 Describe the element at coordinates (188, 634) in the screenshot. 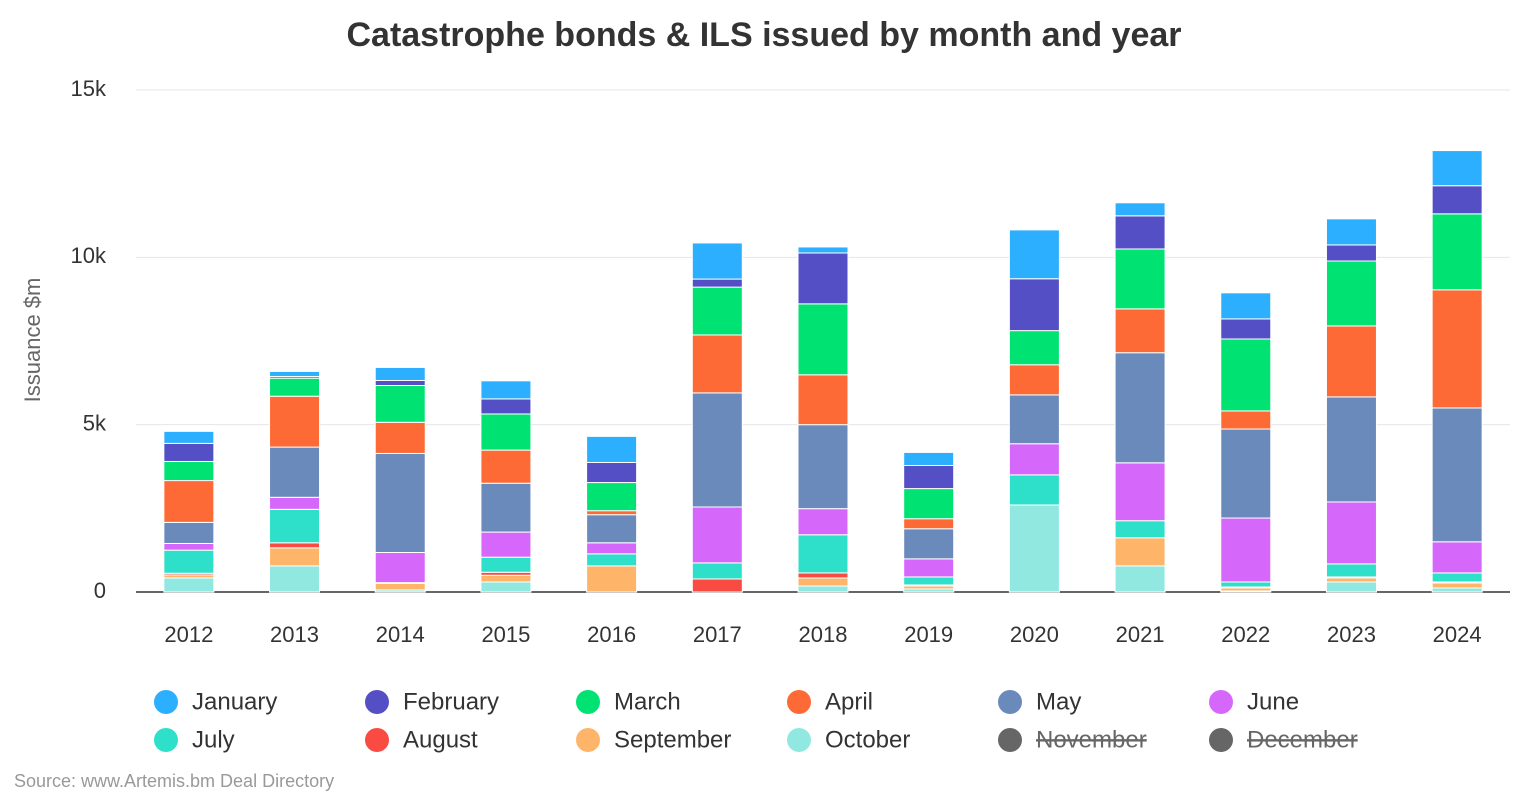

I see `x-tick-label: 2012` at that location.